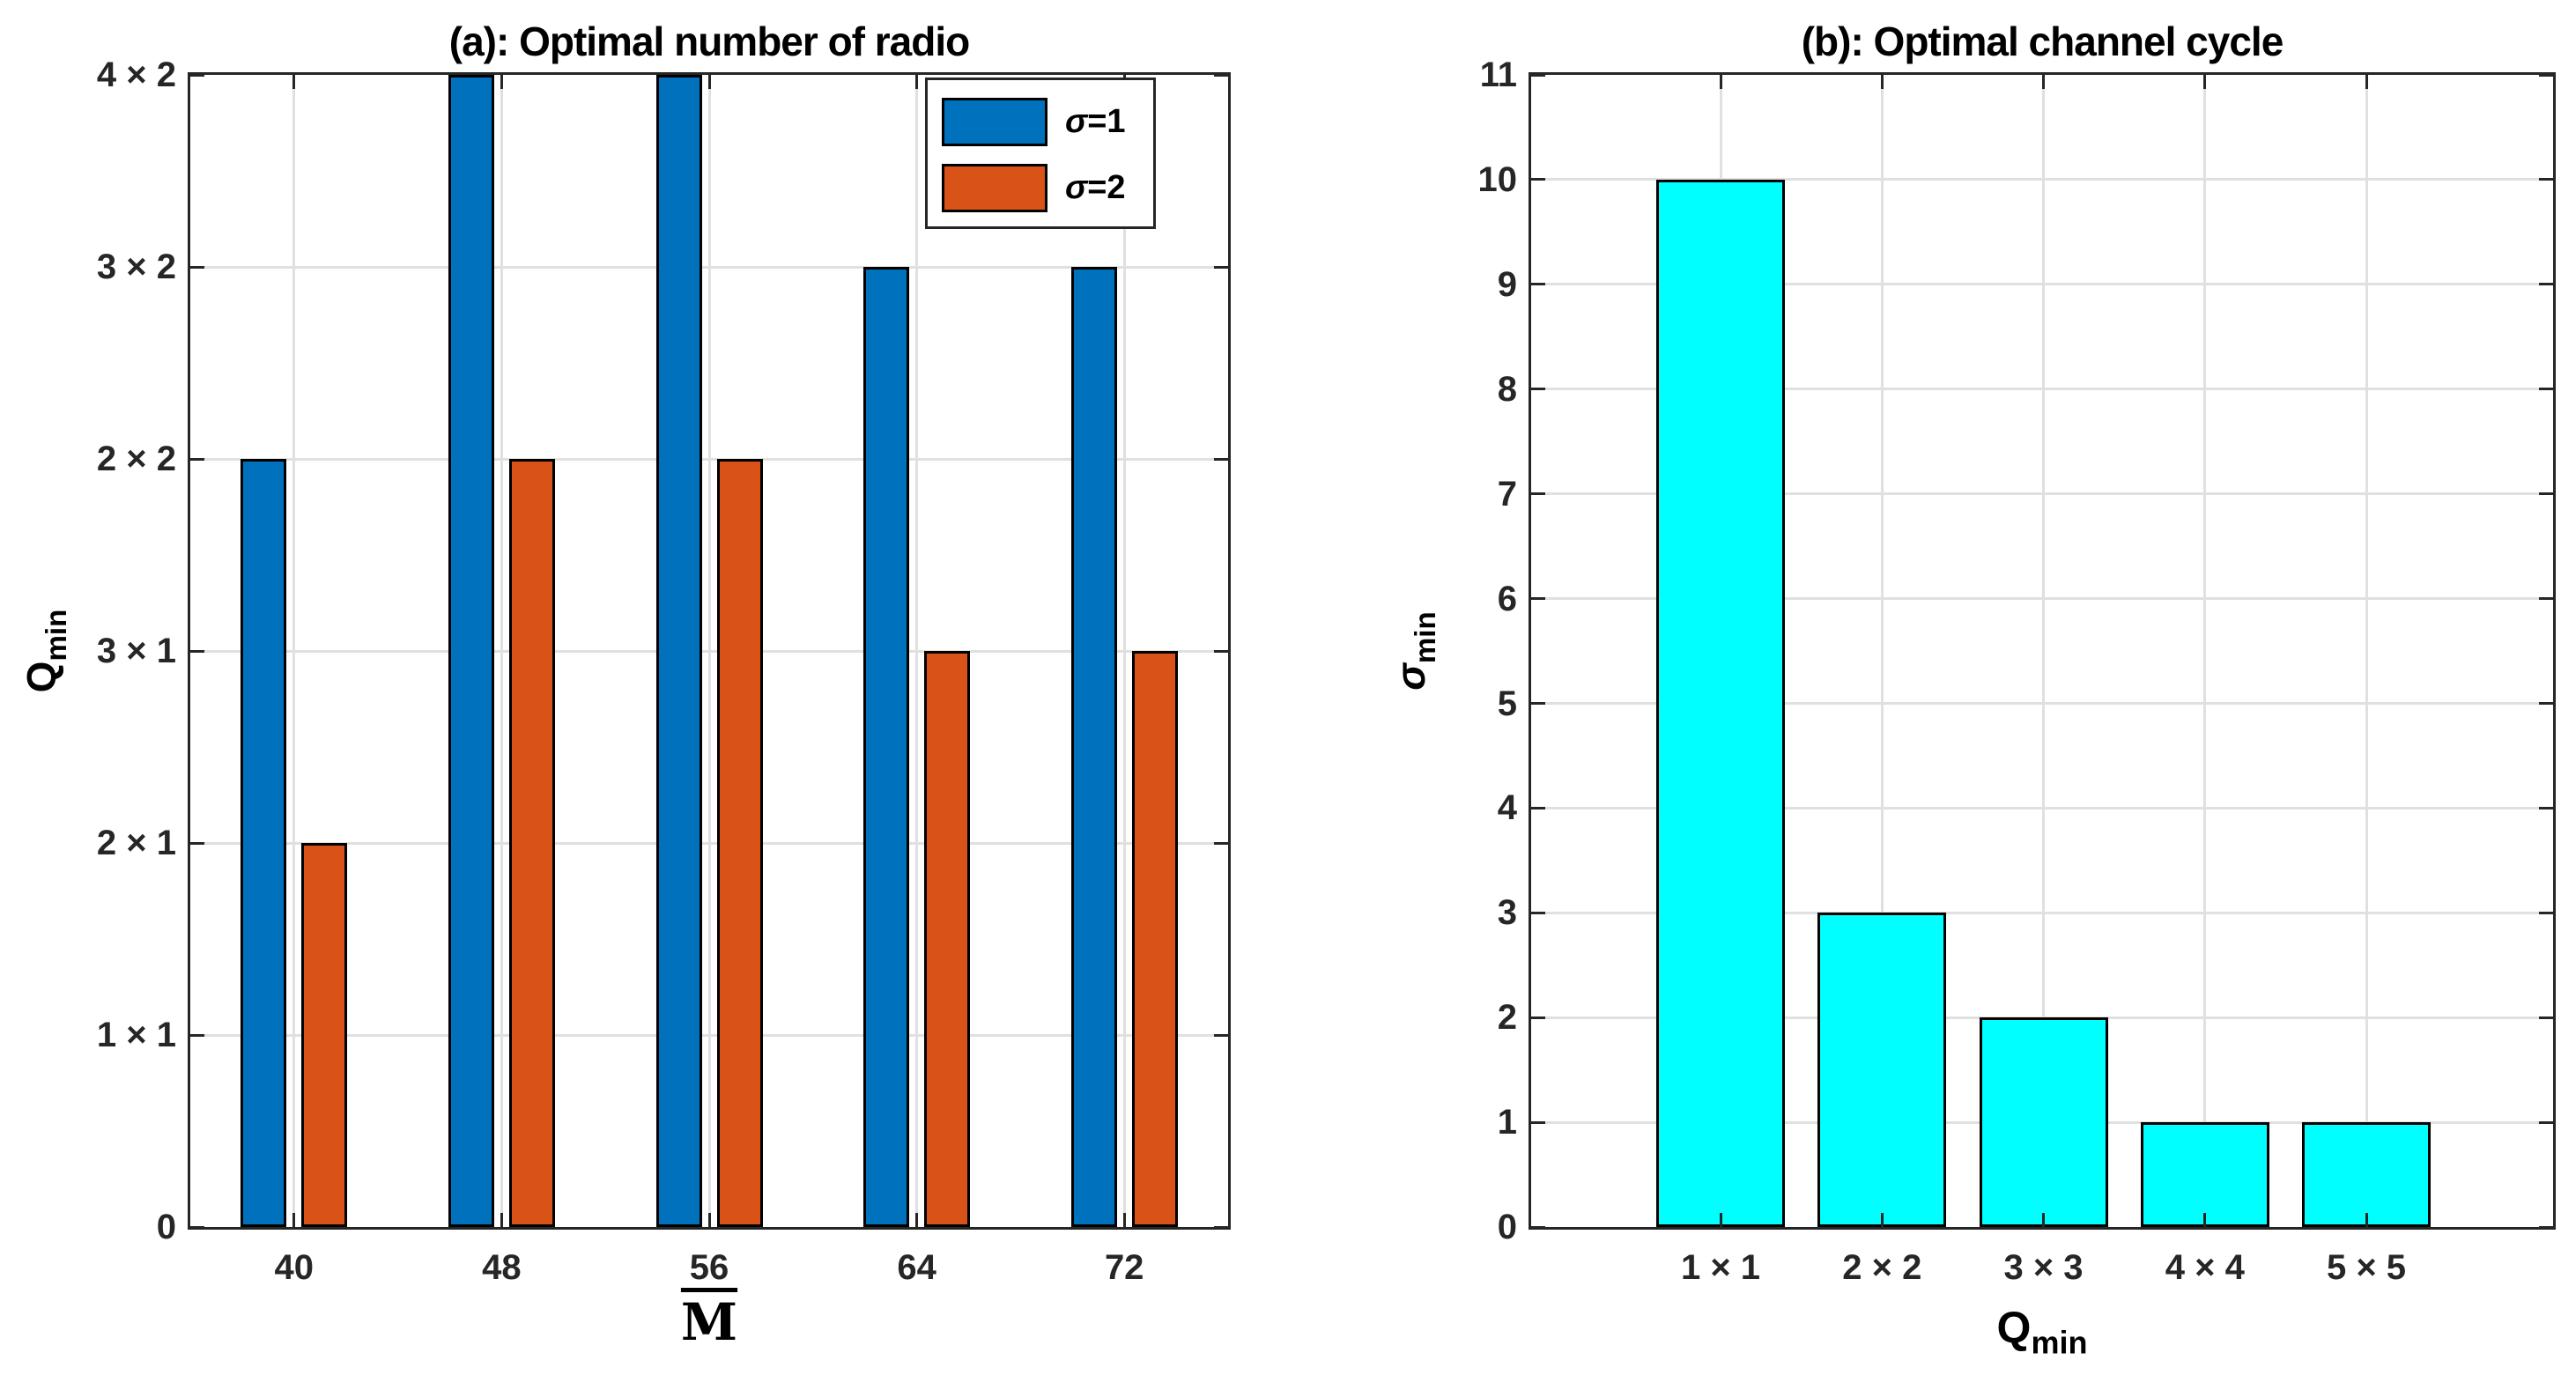  I want to click on x-tick-label: 2 × 2, so click(1882, 1267).